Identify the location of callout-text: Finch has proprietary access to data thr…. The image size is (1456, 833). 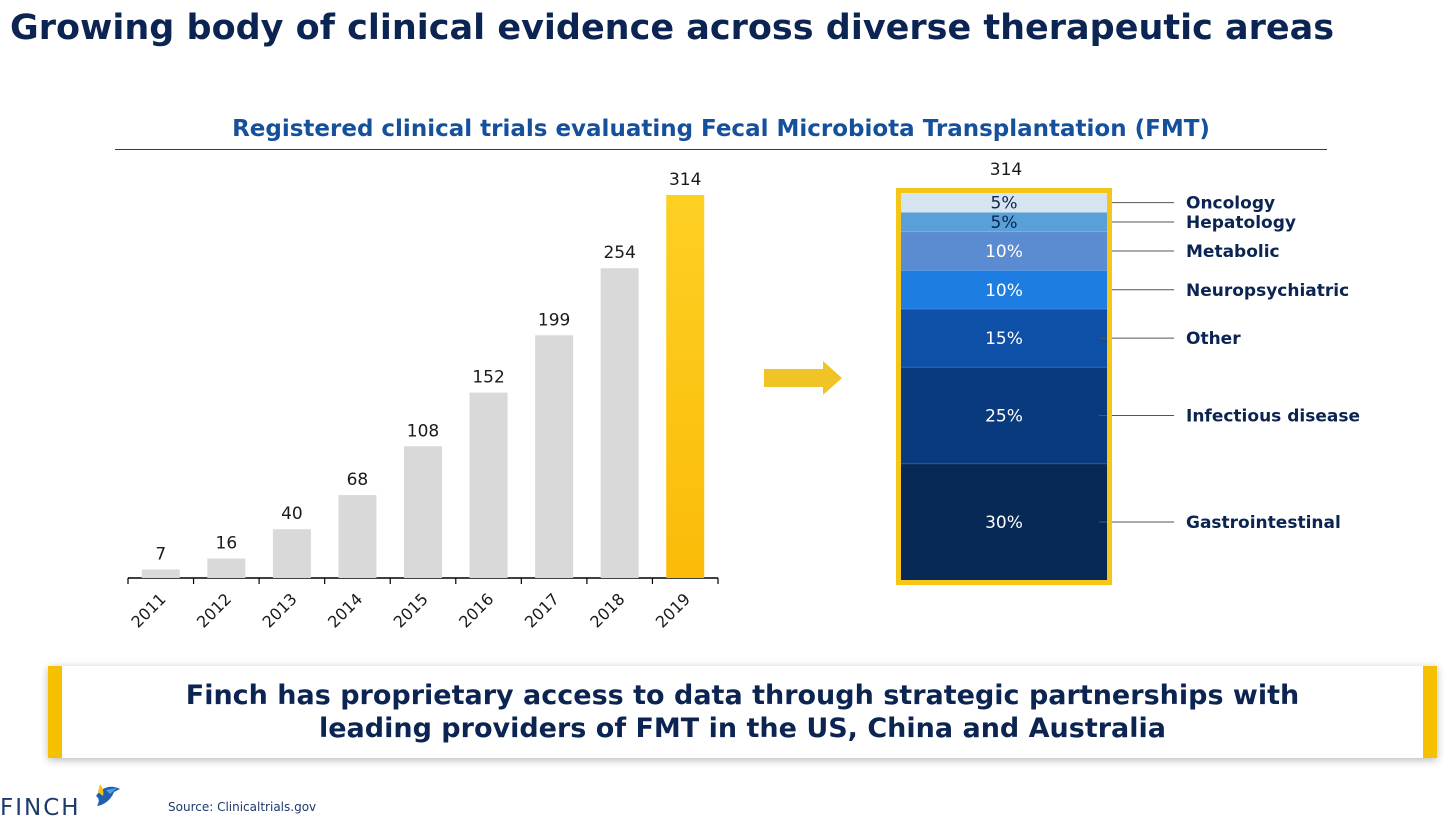
(742, 712).